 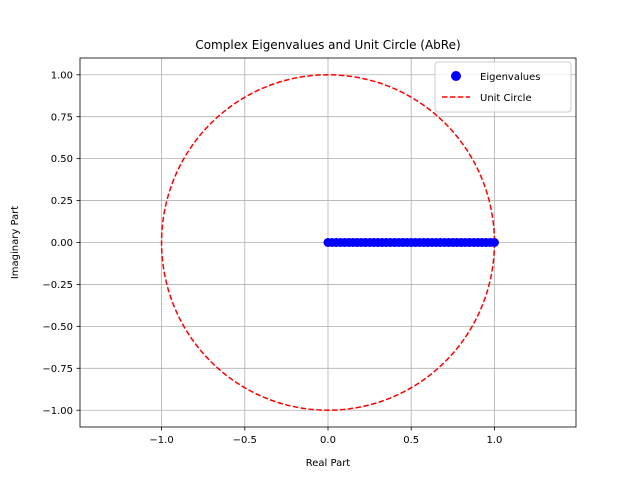 I want to click on legend-marker-eigenvalues, so click(x=456, y=76).